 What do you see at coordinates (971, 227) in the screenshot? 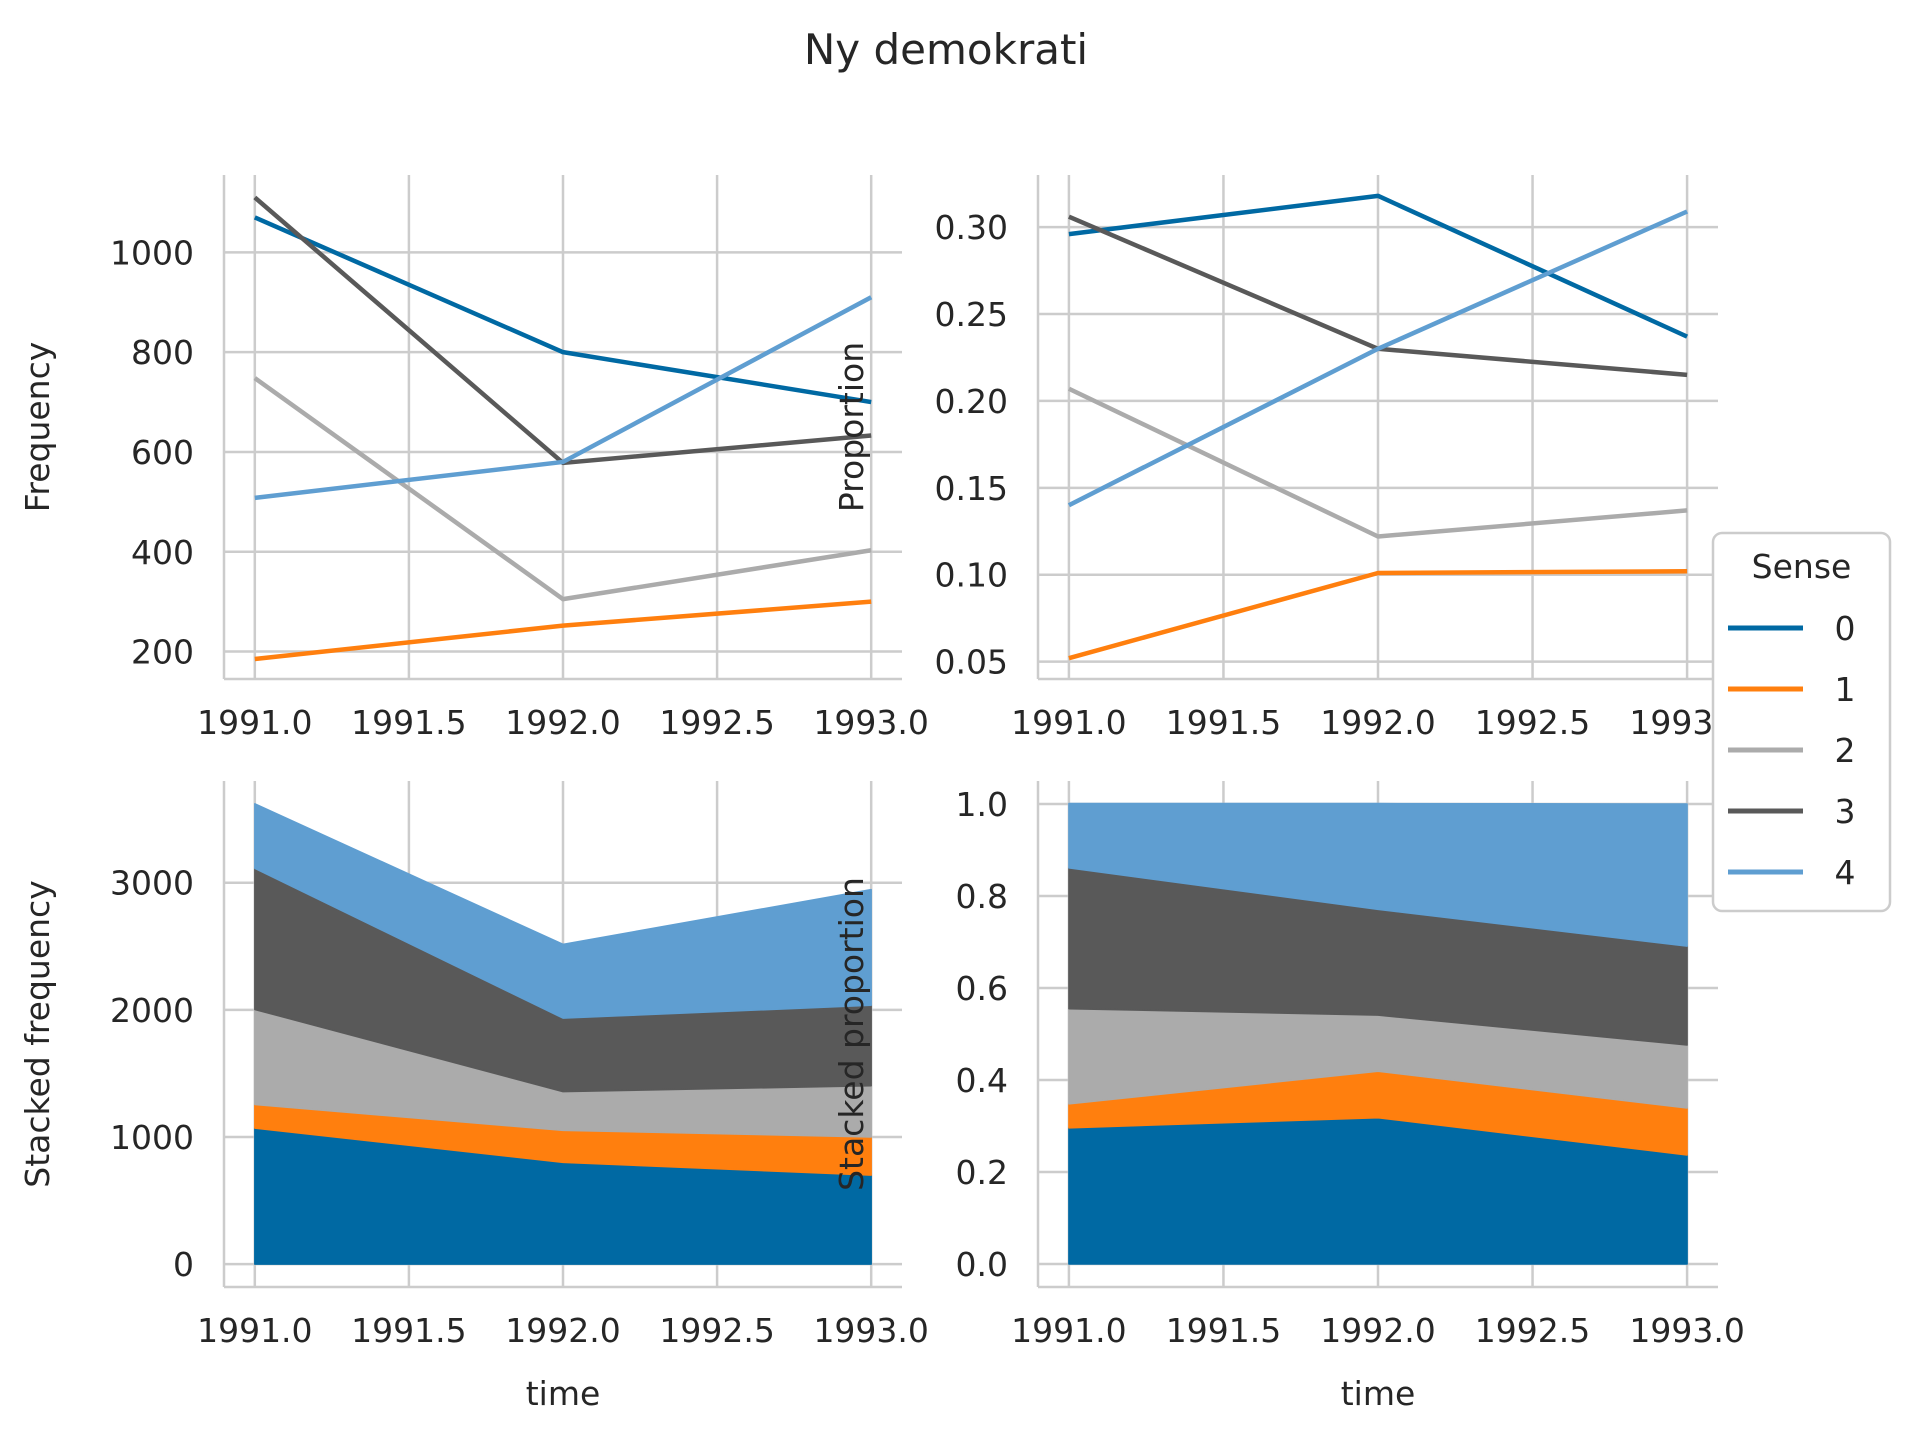
I see `y-tick-label: 0.30` at bounding box center [971, 227].